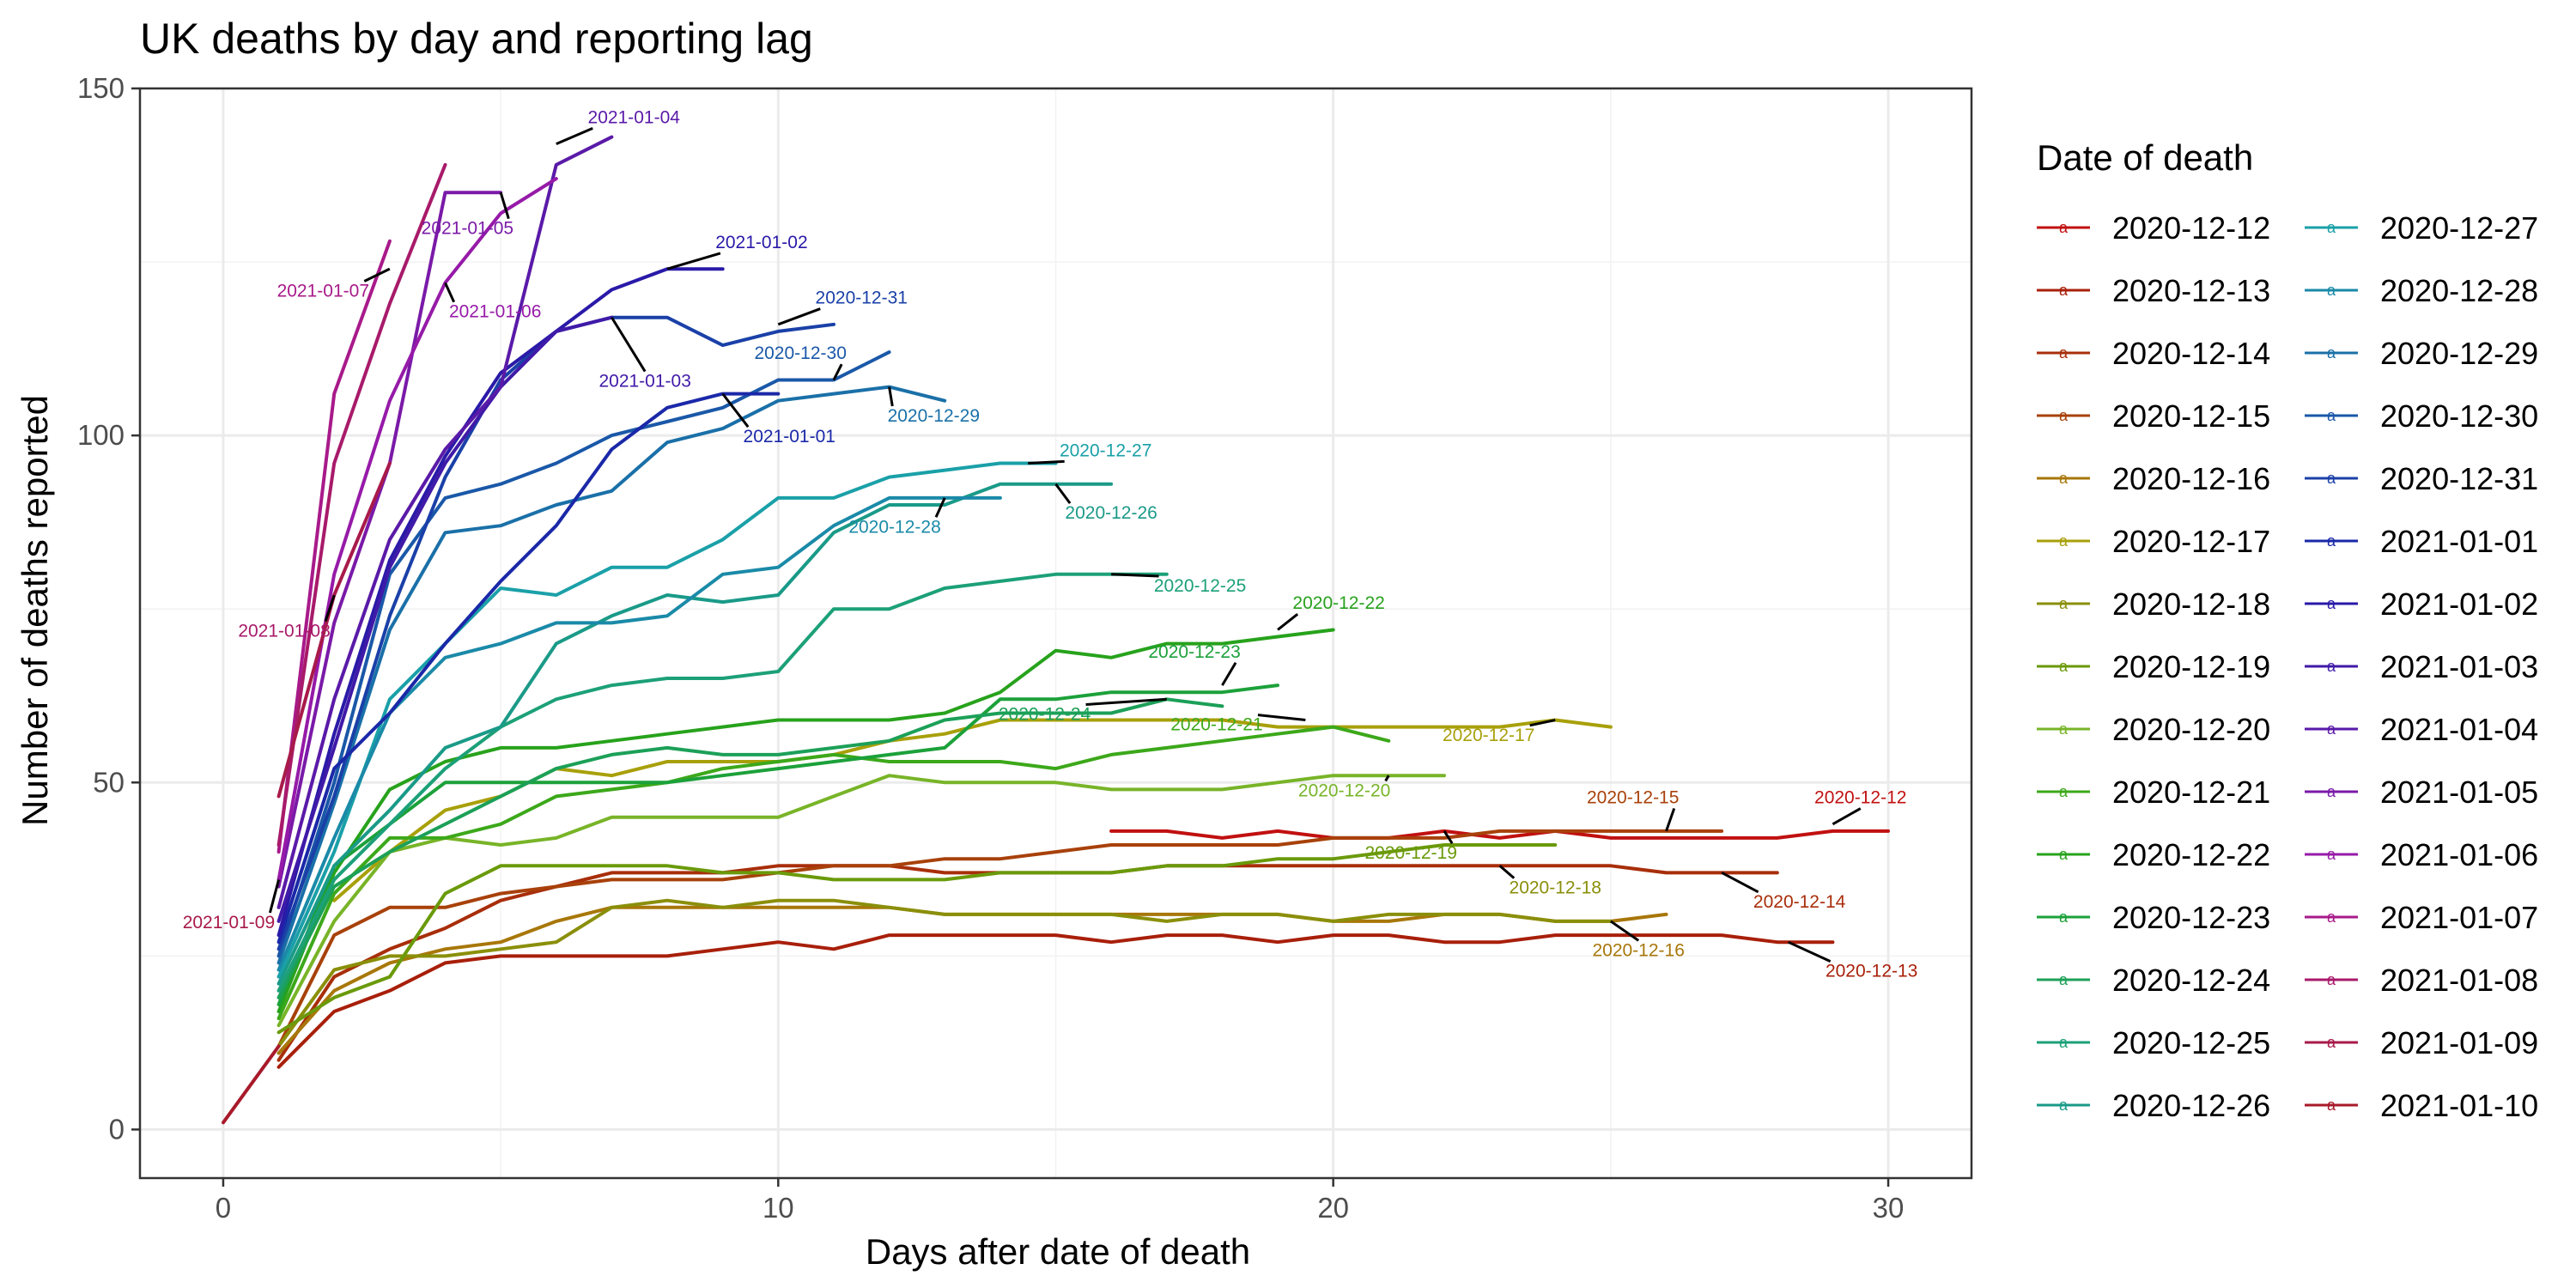 This screenshot has height=1288, width=2576. Describe the element at coordinates (2191, 228) in the screenshot. I see `legend-label: 2020-12-12` at that location.